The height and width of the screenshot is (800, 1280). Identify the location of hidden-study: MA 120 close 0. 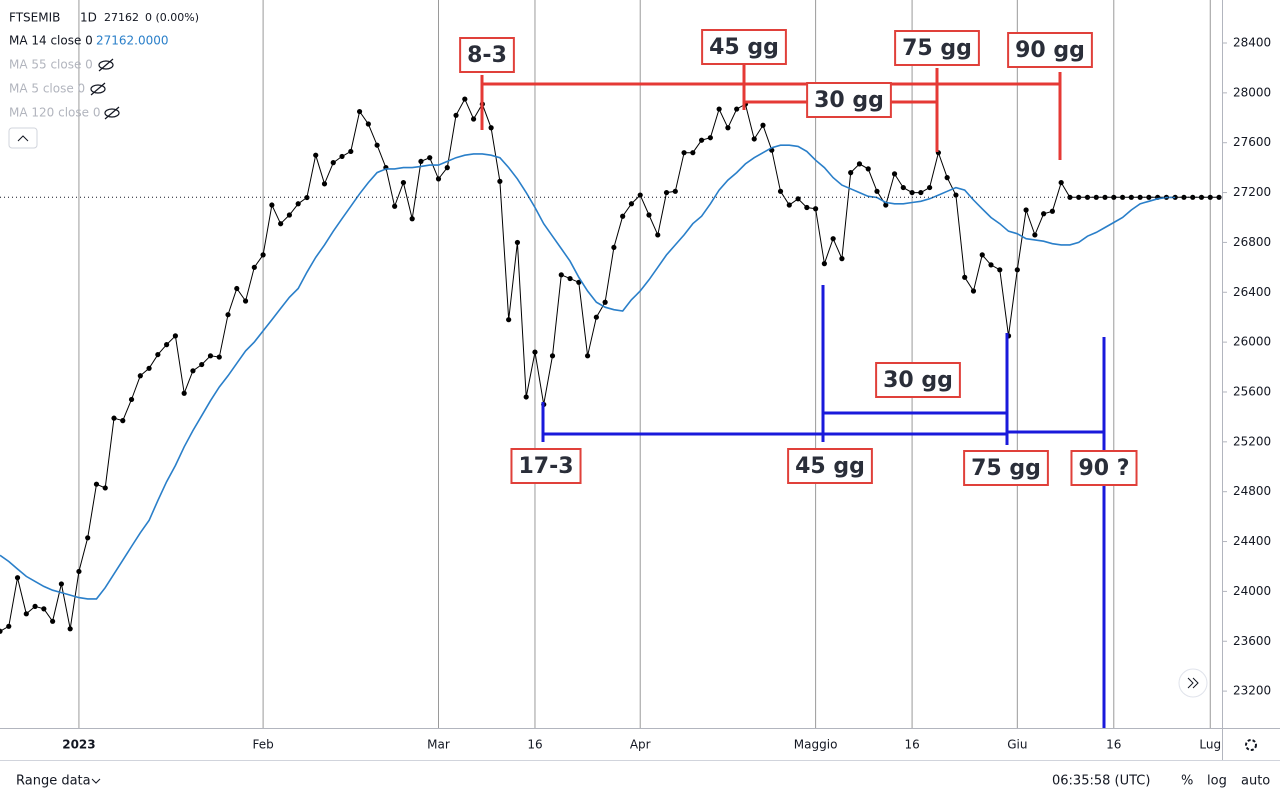
(54, 113).